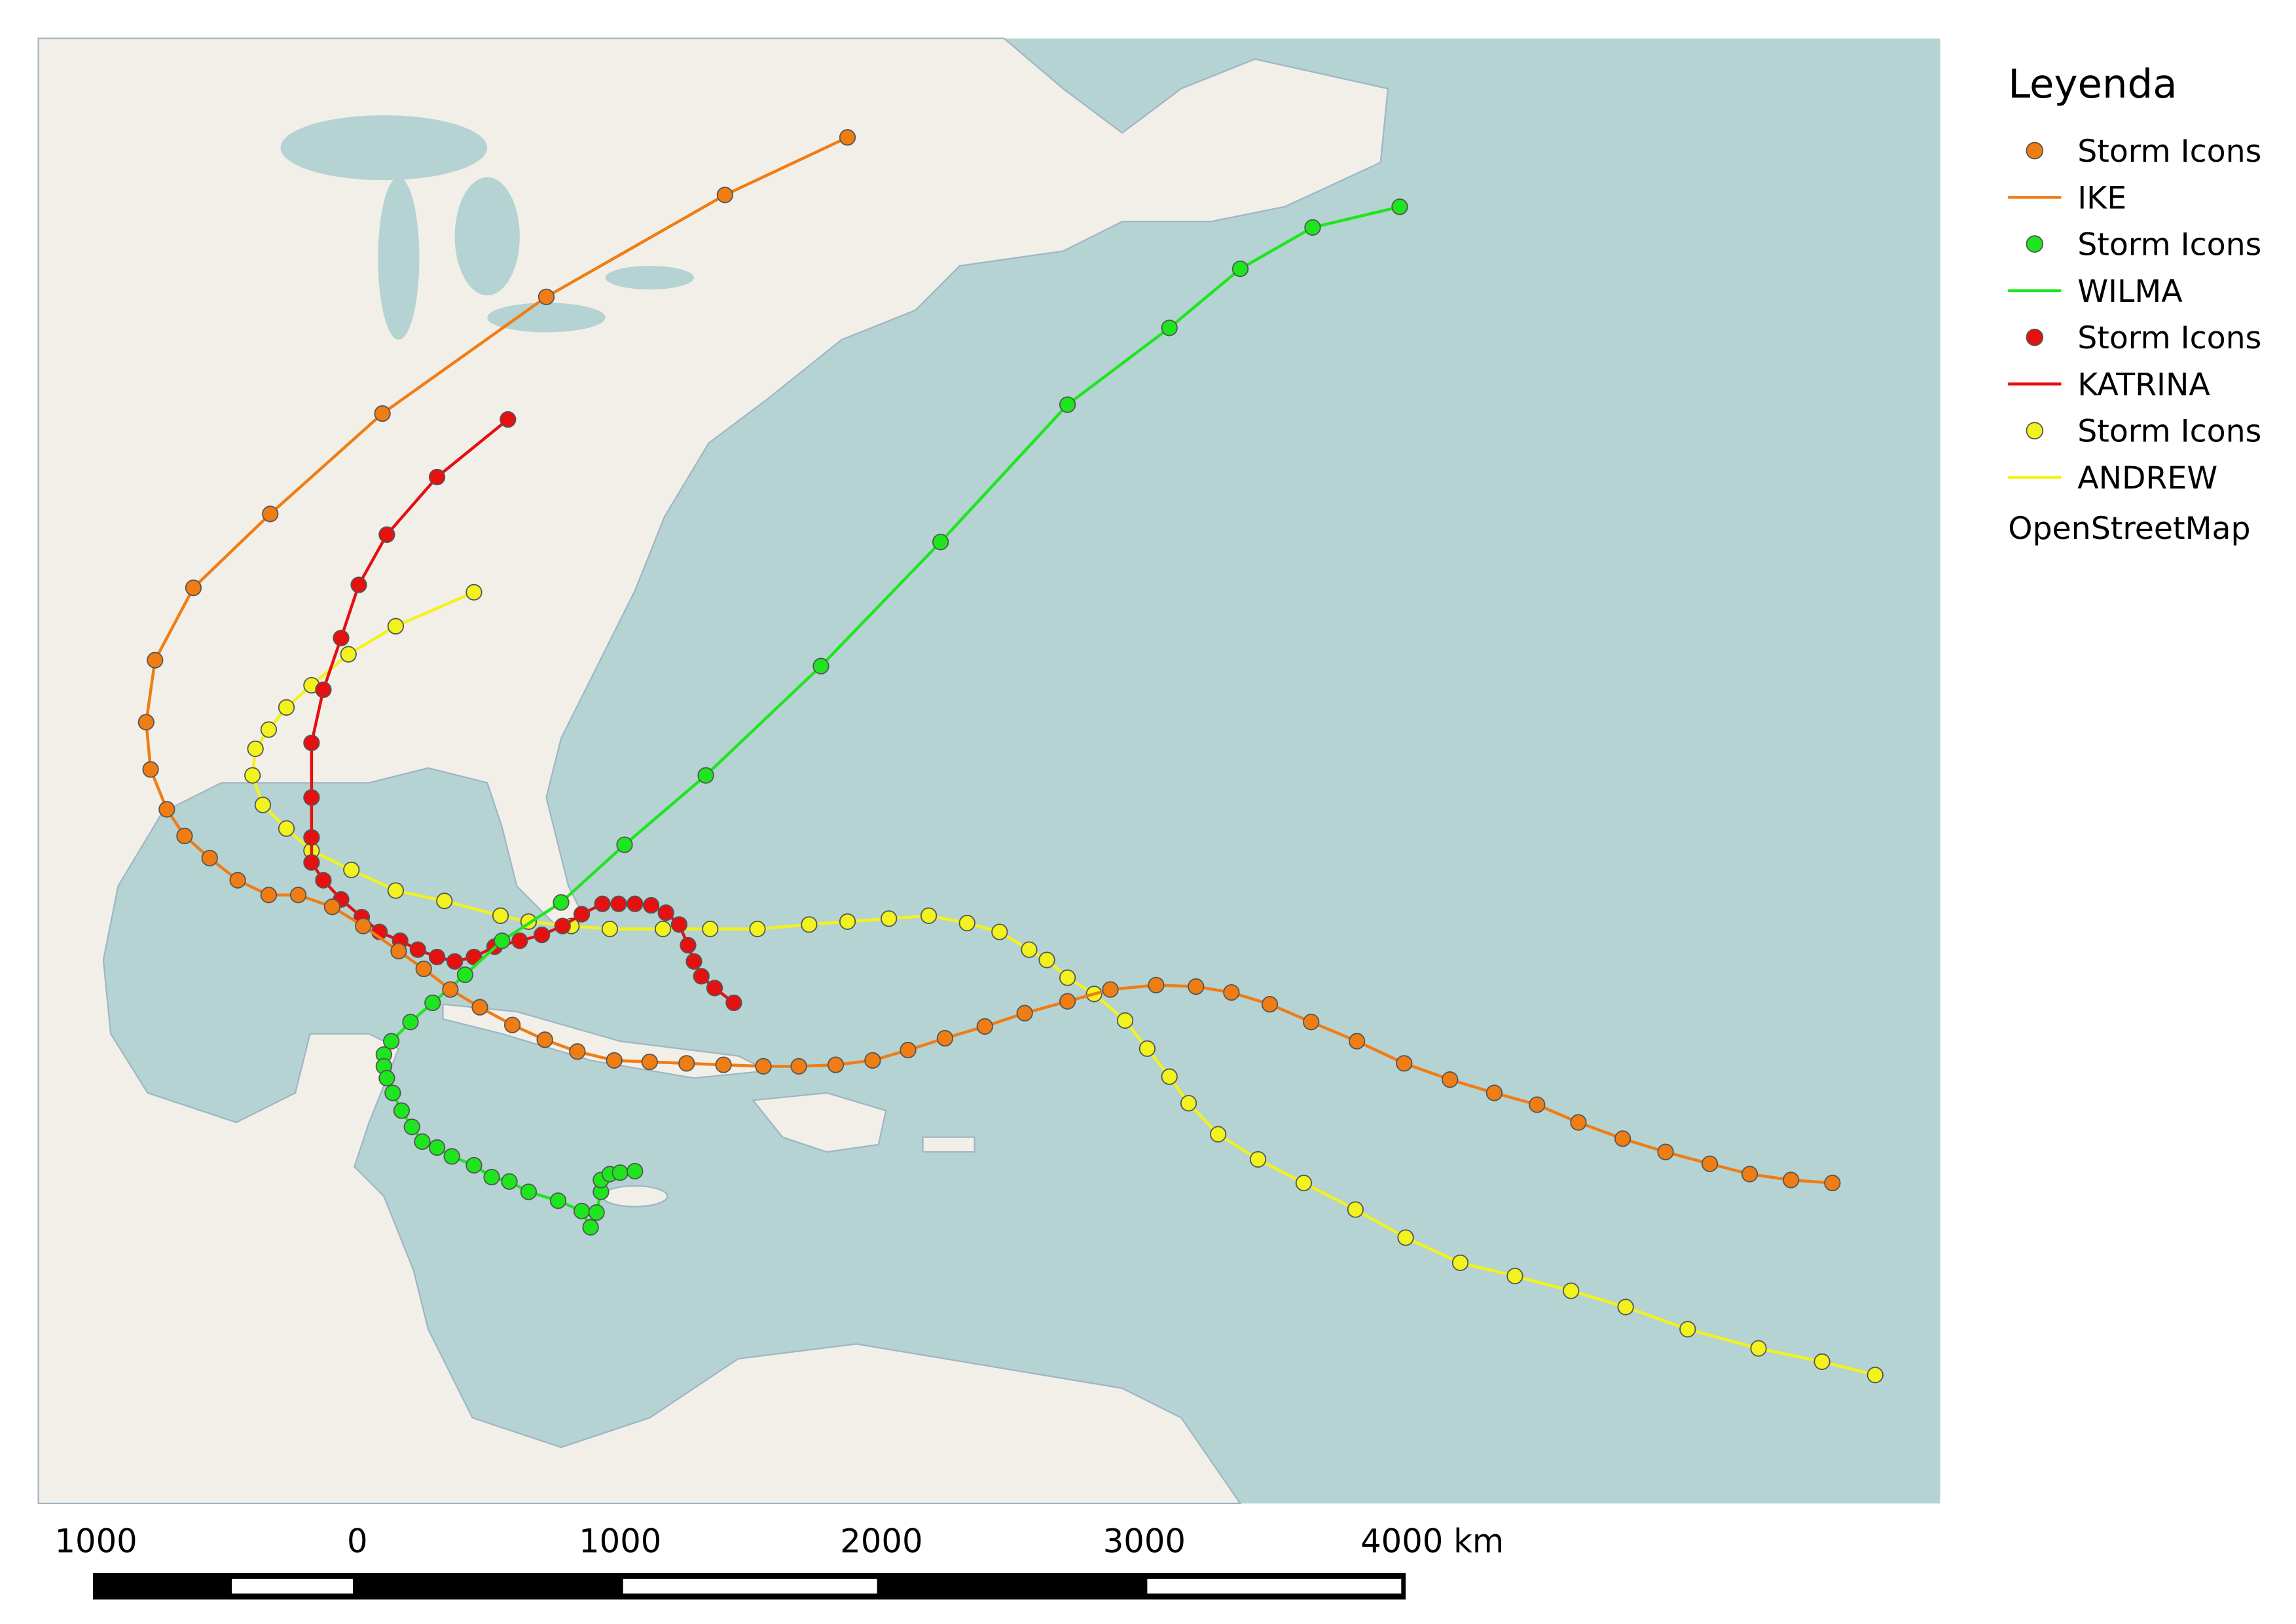  Describe the element at coordinates (948, 1144) in the screenshot. I see `island-puerto-rico` at that location.